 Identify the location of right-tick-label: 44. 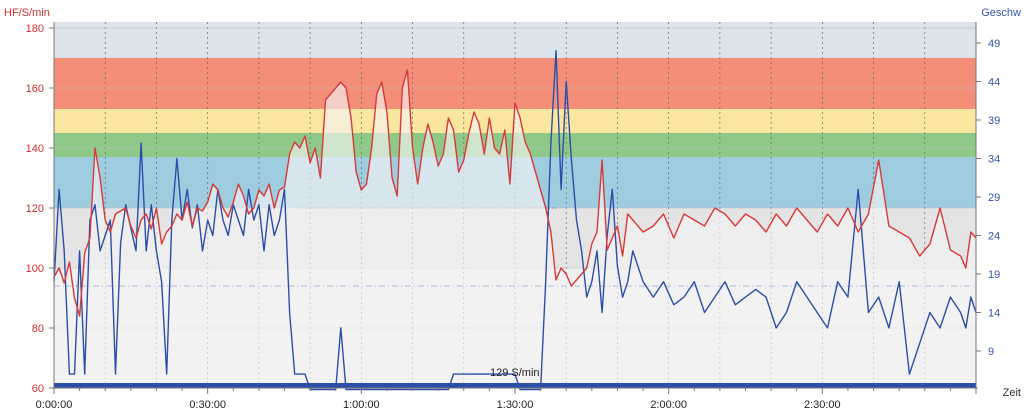
(994, 83).